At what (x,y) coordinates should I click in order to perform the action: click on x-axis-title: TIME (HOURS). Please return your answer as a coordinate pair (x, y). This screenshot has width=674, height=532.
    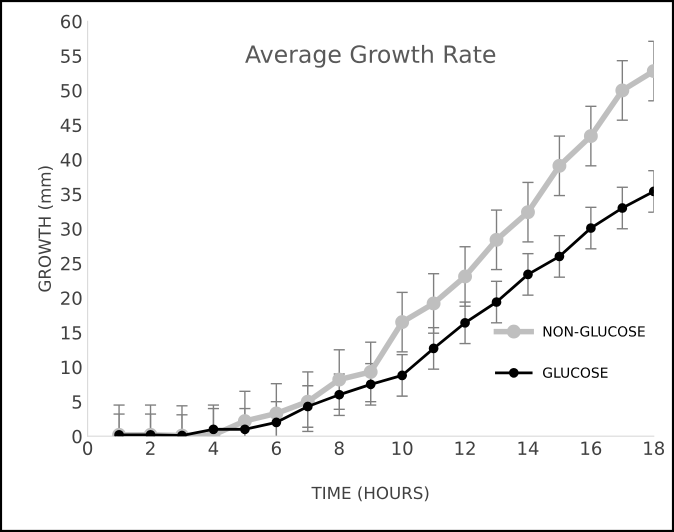
    Looking at the image, I should click on (369, 494).